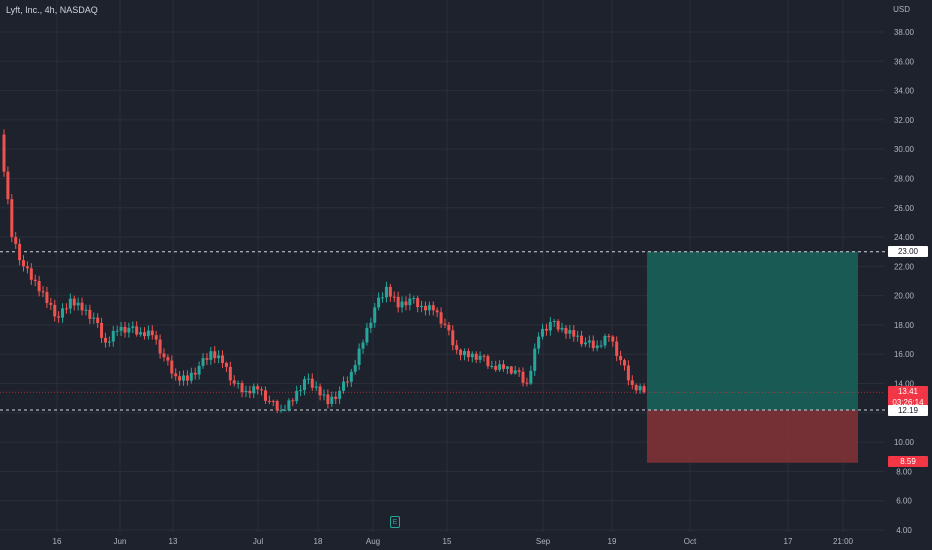 Image resolution: width=932 pixels, height=550 pixels. I want to click on earnings-marker-icon: E, so click(395, 522).